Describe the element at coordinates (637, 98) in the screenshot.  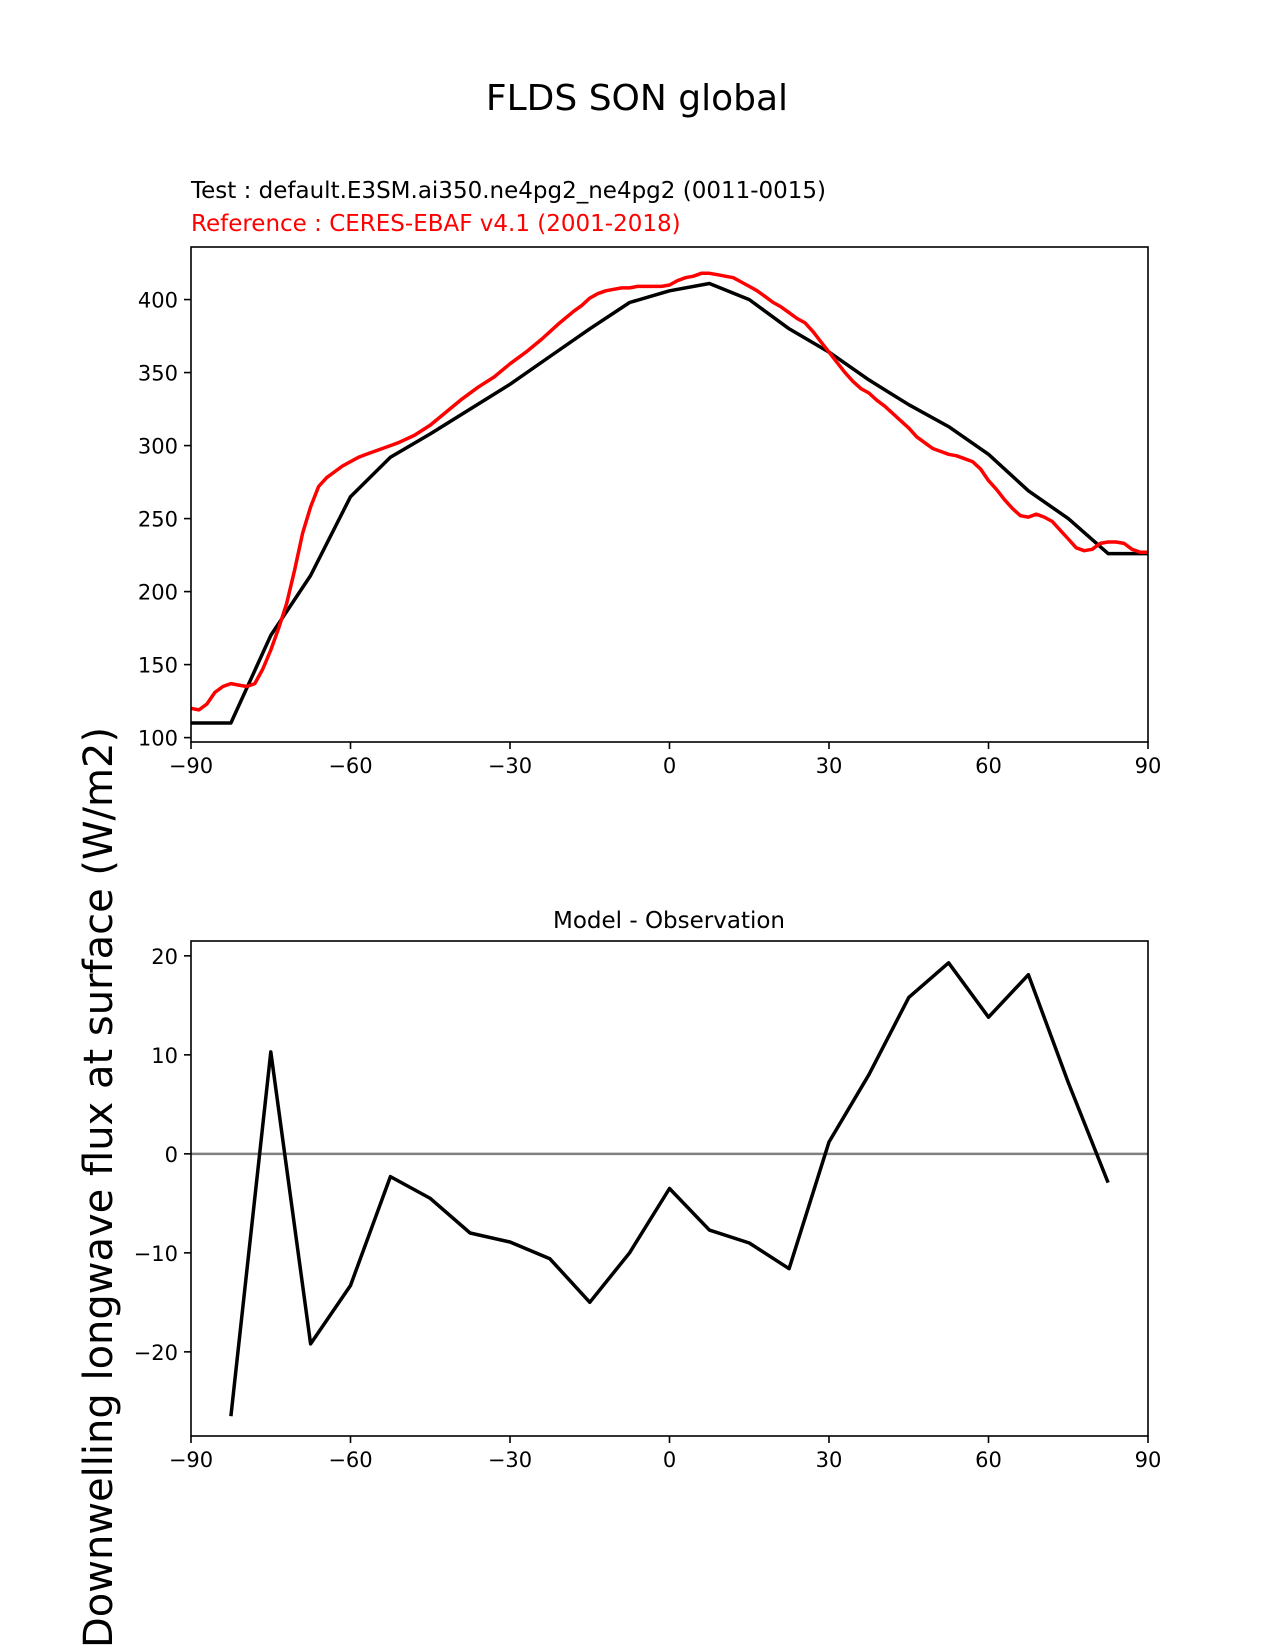
I see `figure-title: FLDS SON global` at that location.